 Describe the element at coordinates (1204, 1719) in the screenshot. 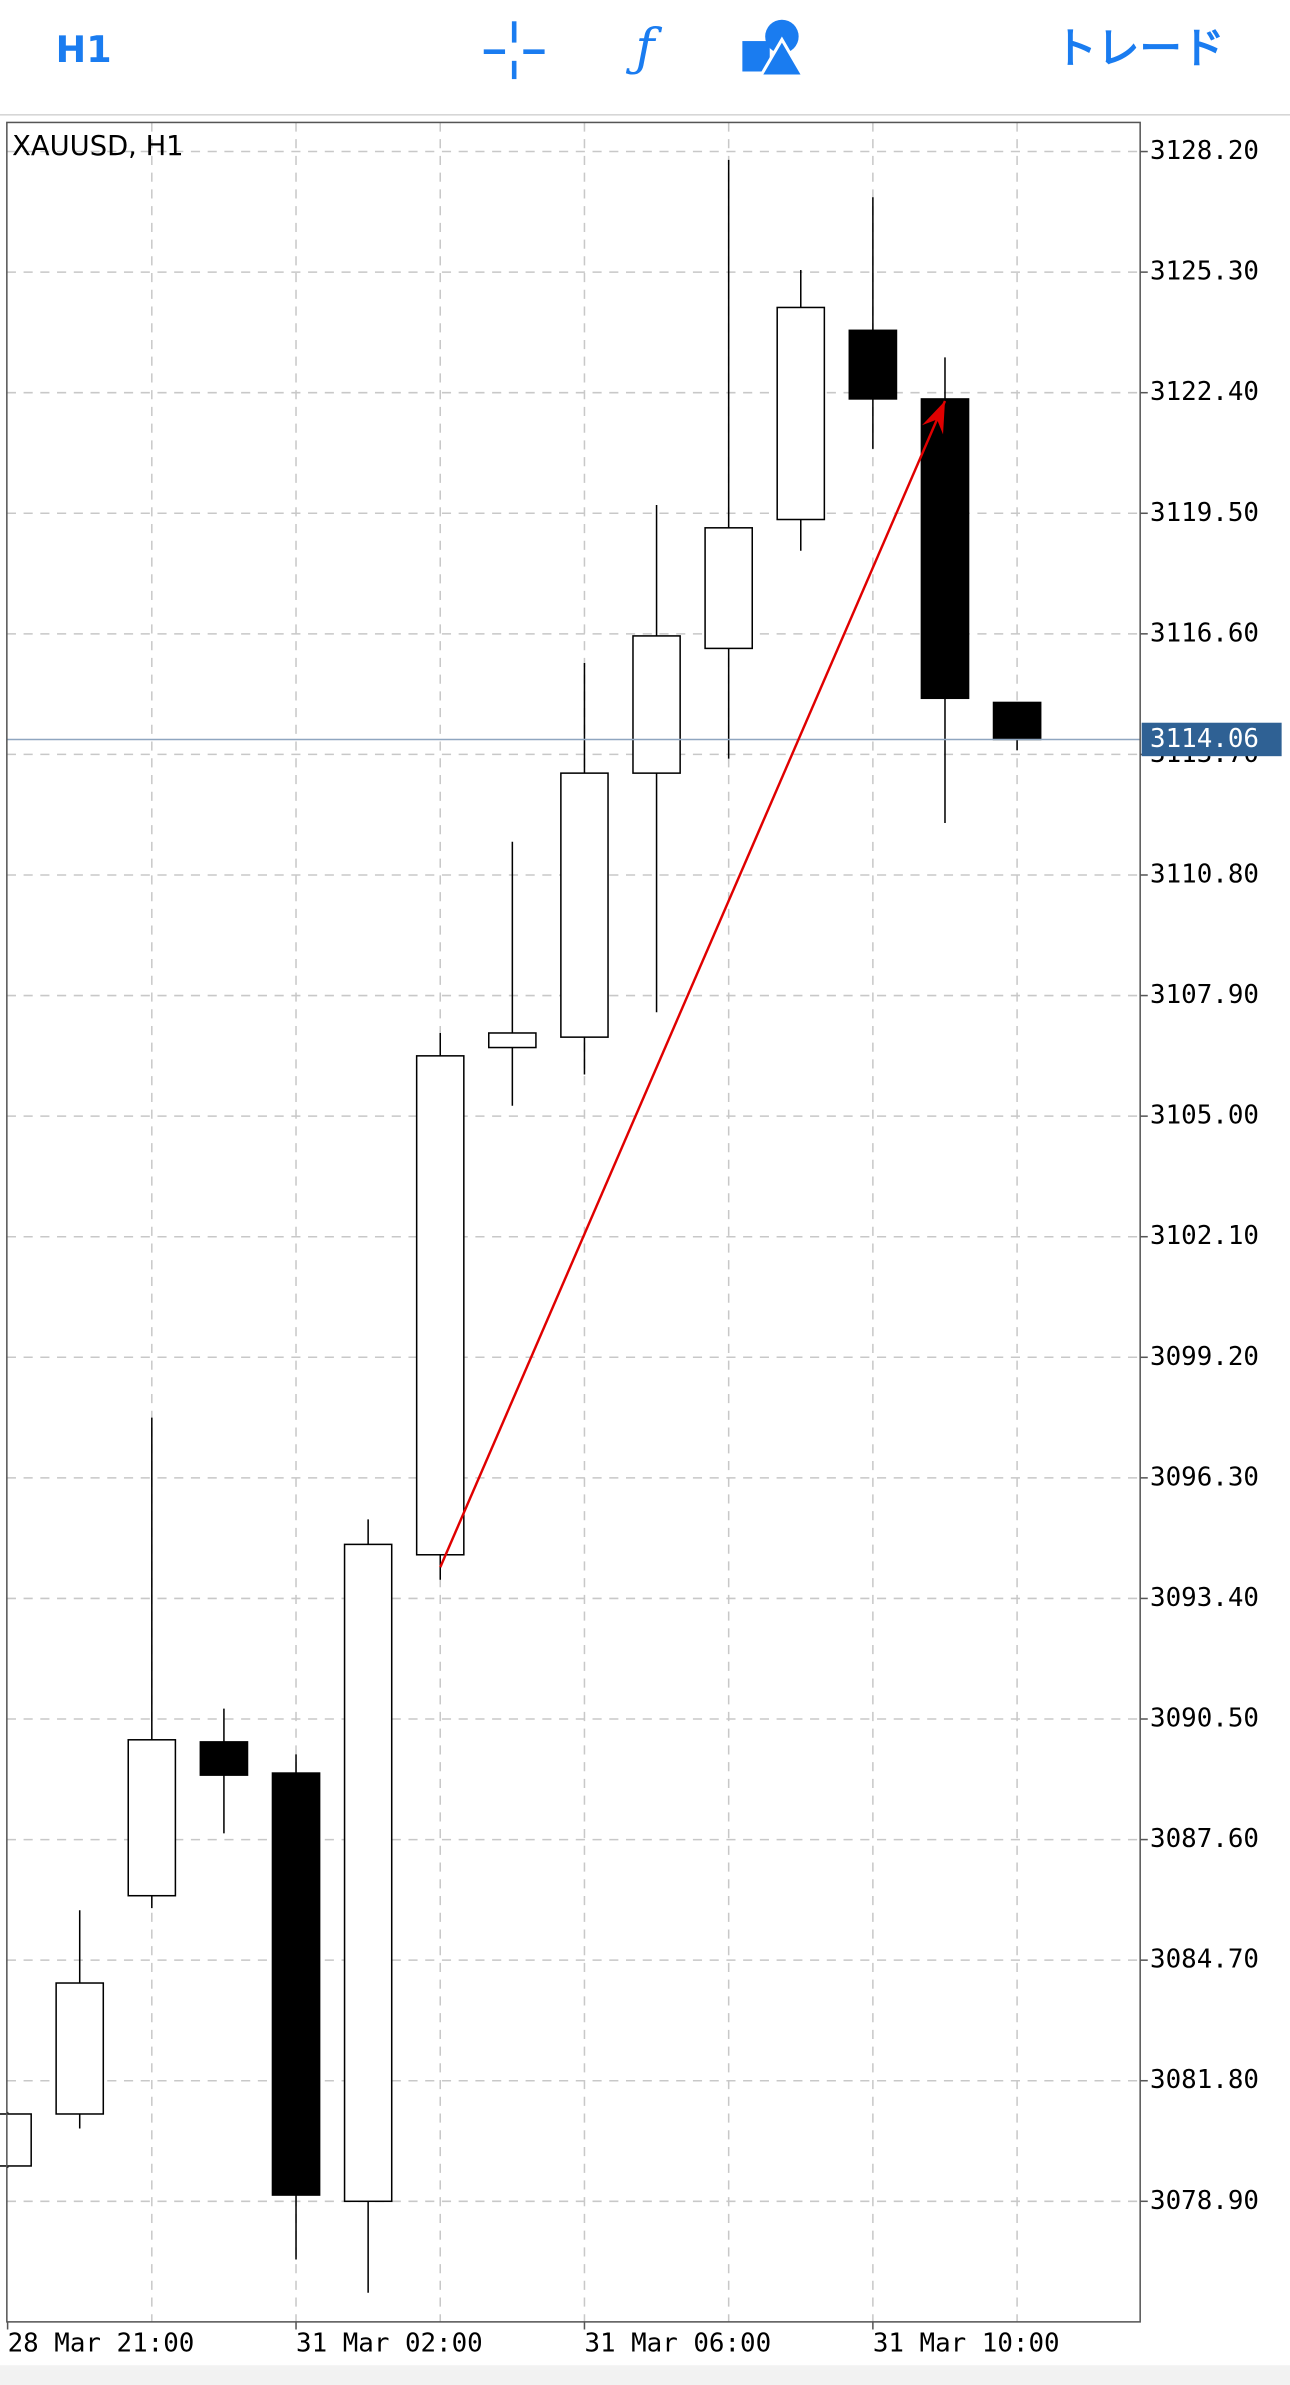

I see `y-tick-label: 3090.50` at that location.